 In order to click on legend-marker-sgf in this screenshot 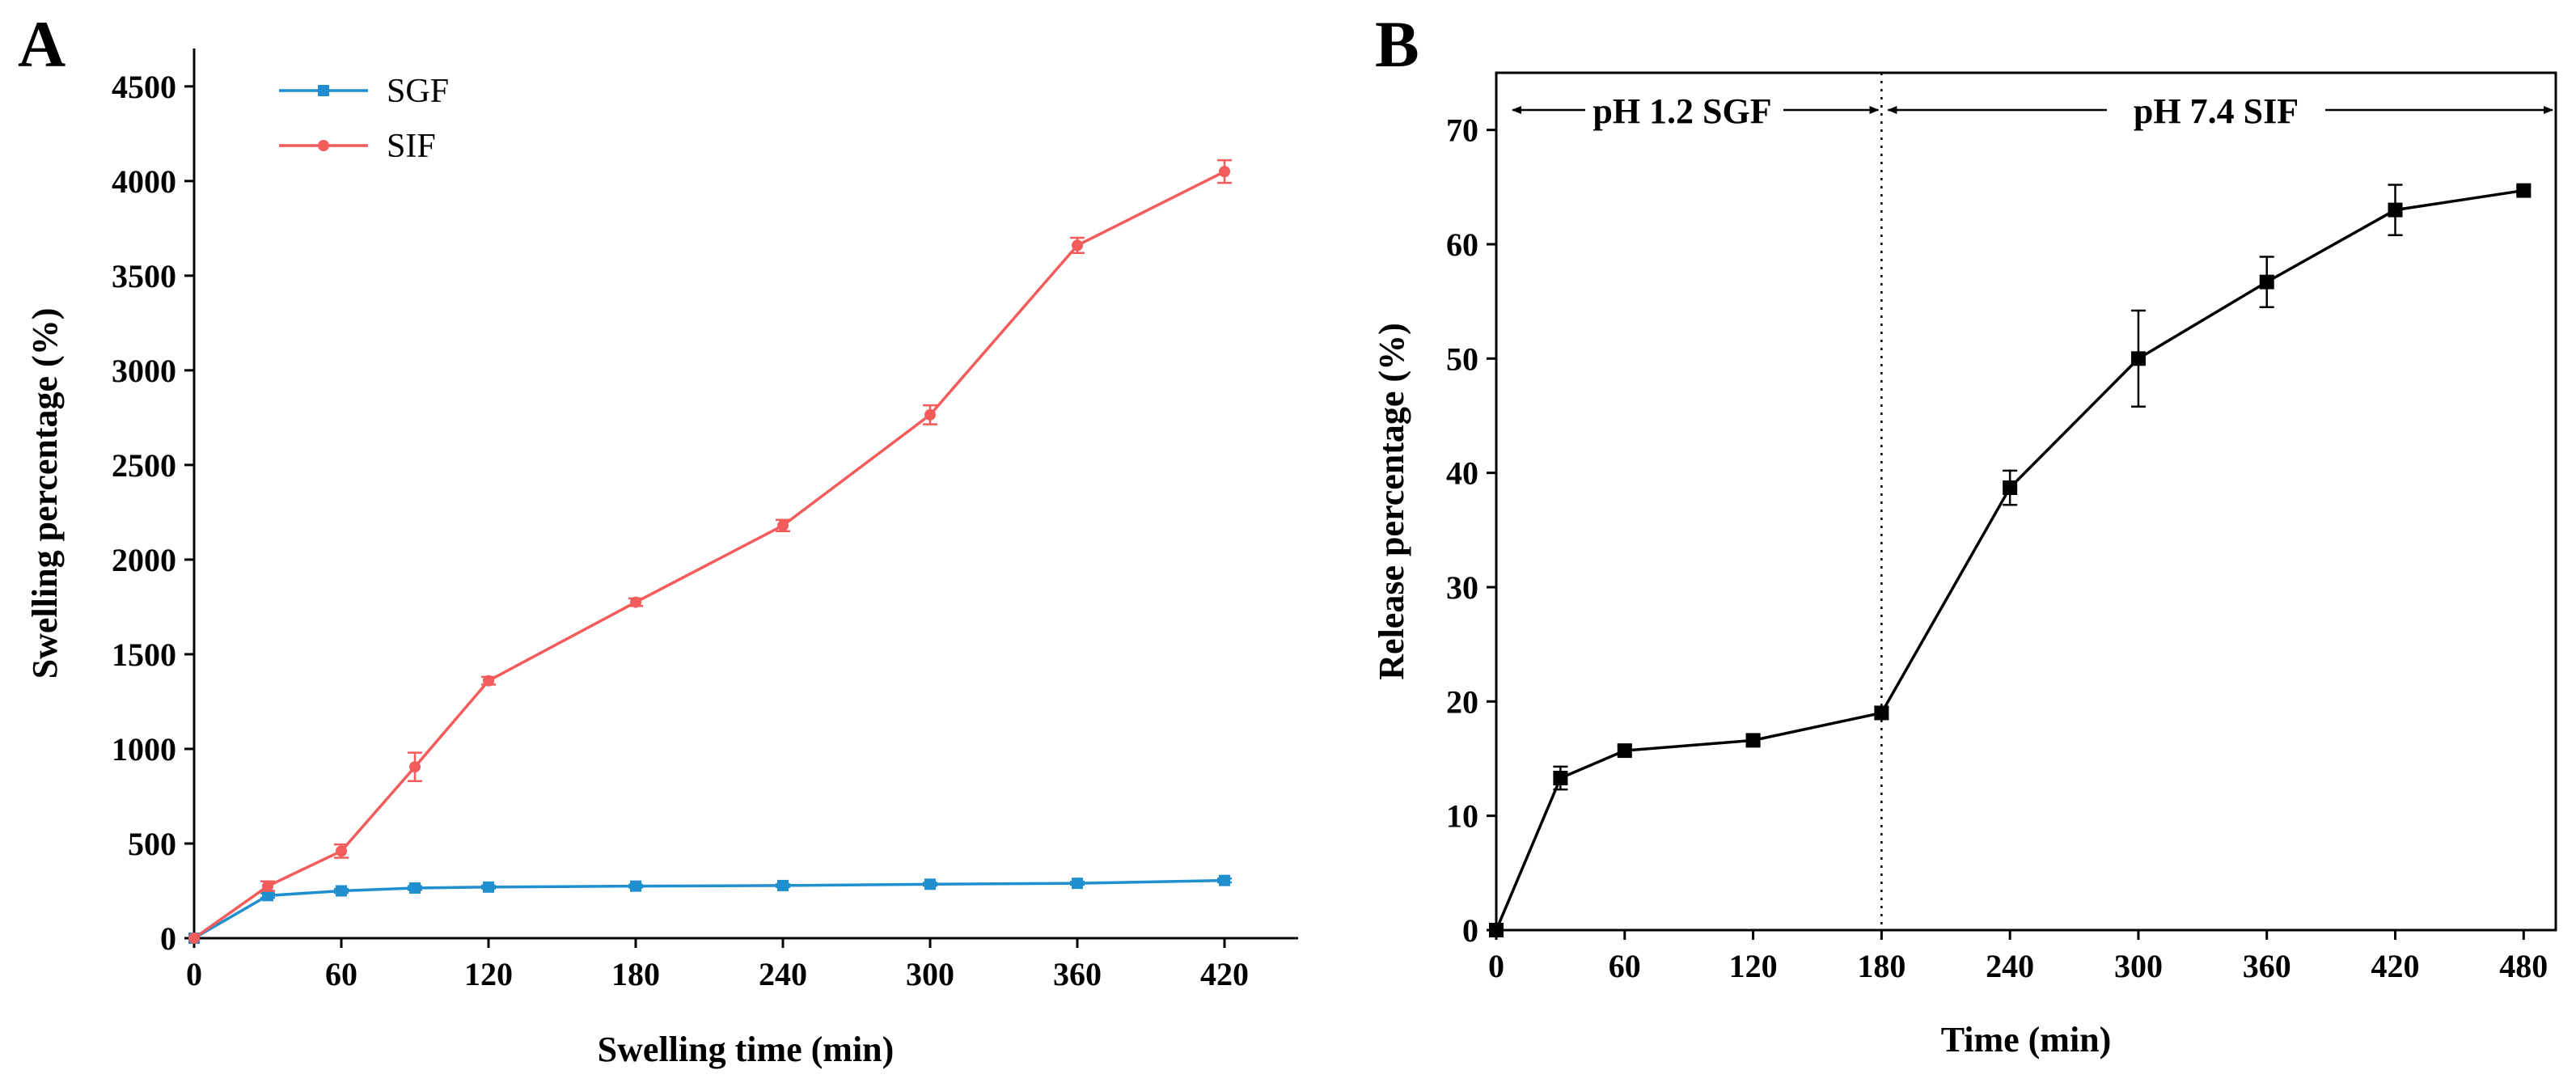, I will do `click(324, 90)`.